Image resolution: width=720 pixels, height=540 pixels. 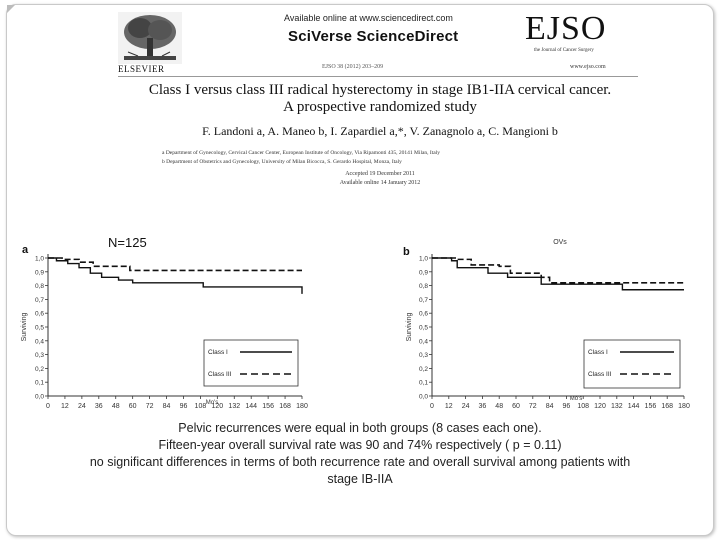 What do you see at coordinates (24, 327) in the screenshot?
I see `panel-a-y-axis-label: Surviving` at bounding box center [24, 327].